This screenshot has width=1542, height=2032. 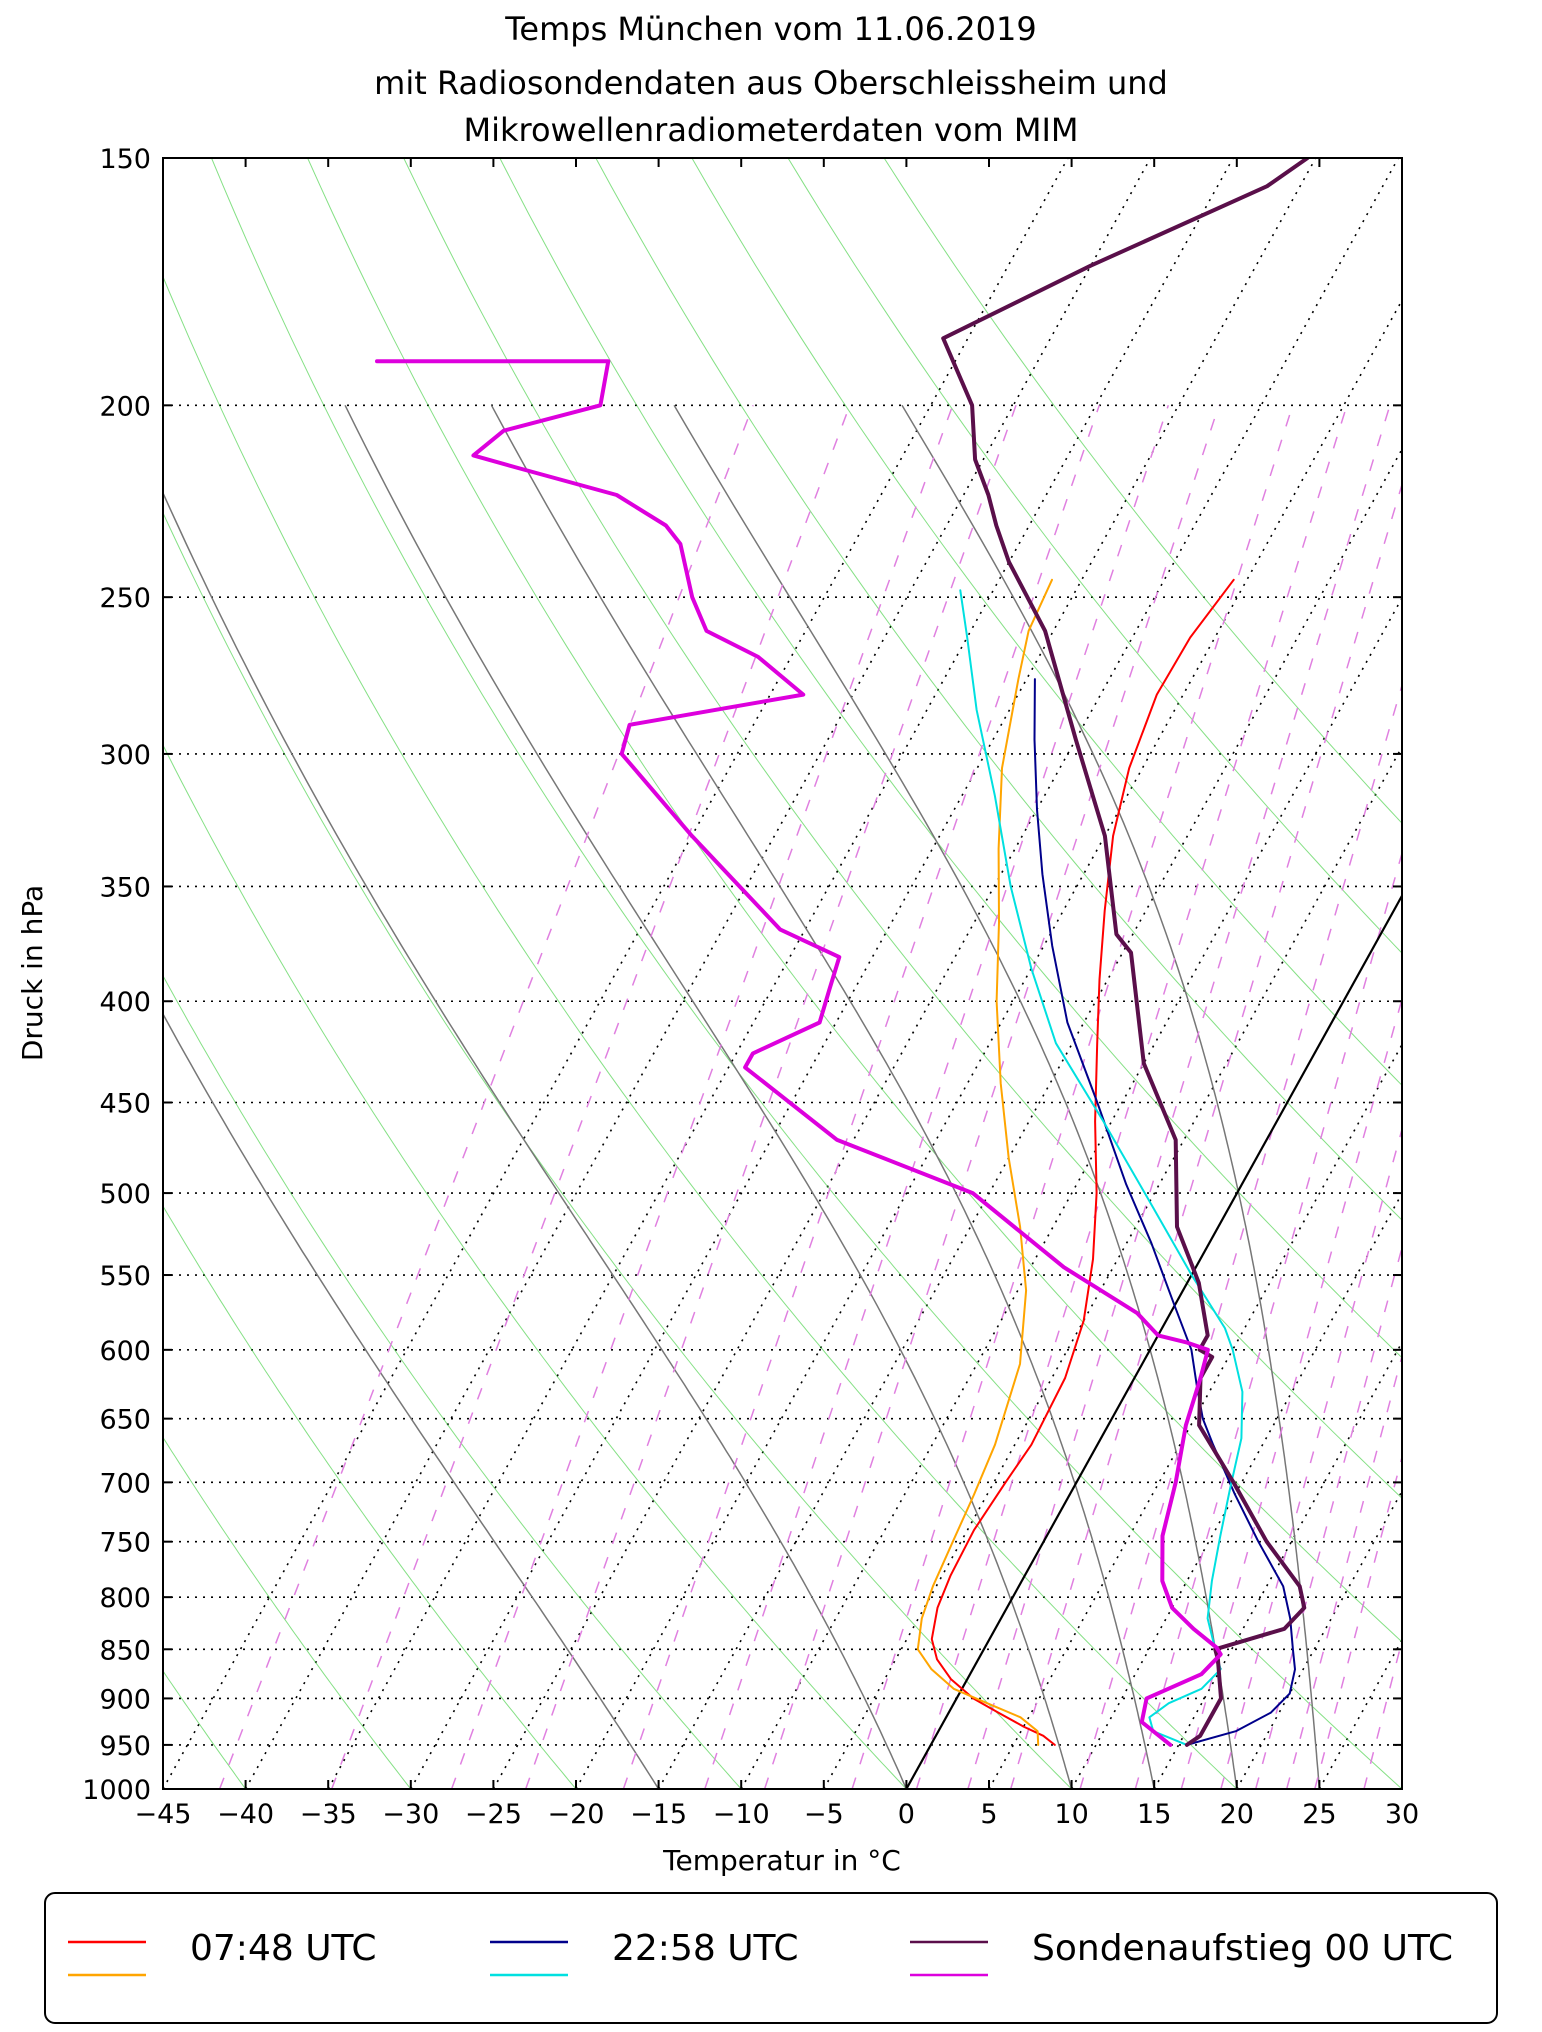 What do you see at coordinates (328, 1814) in the screenshot?
I see `x-tick-label: −35` at bounding box center [328, 1814].